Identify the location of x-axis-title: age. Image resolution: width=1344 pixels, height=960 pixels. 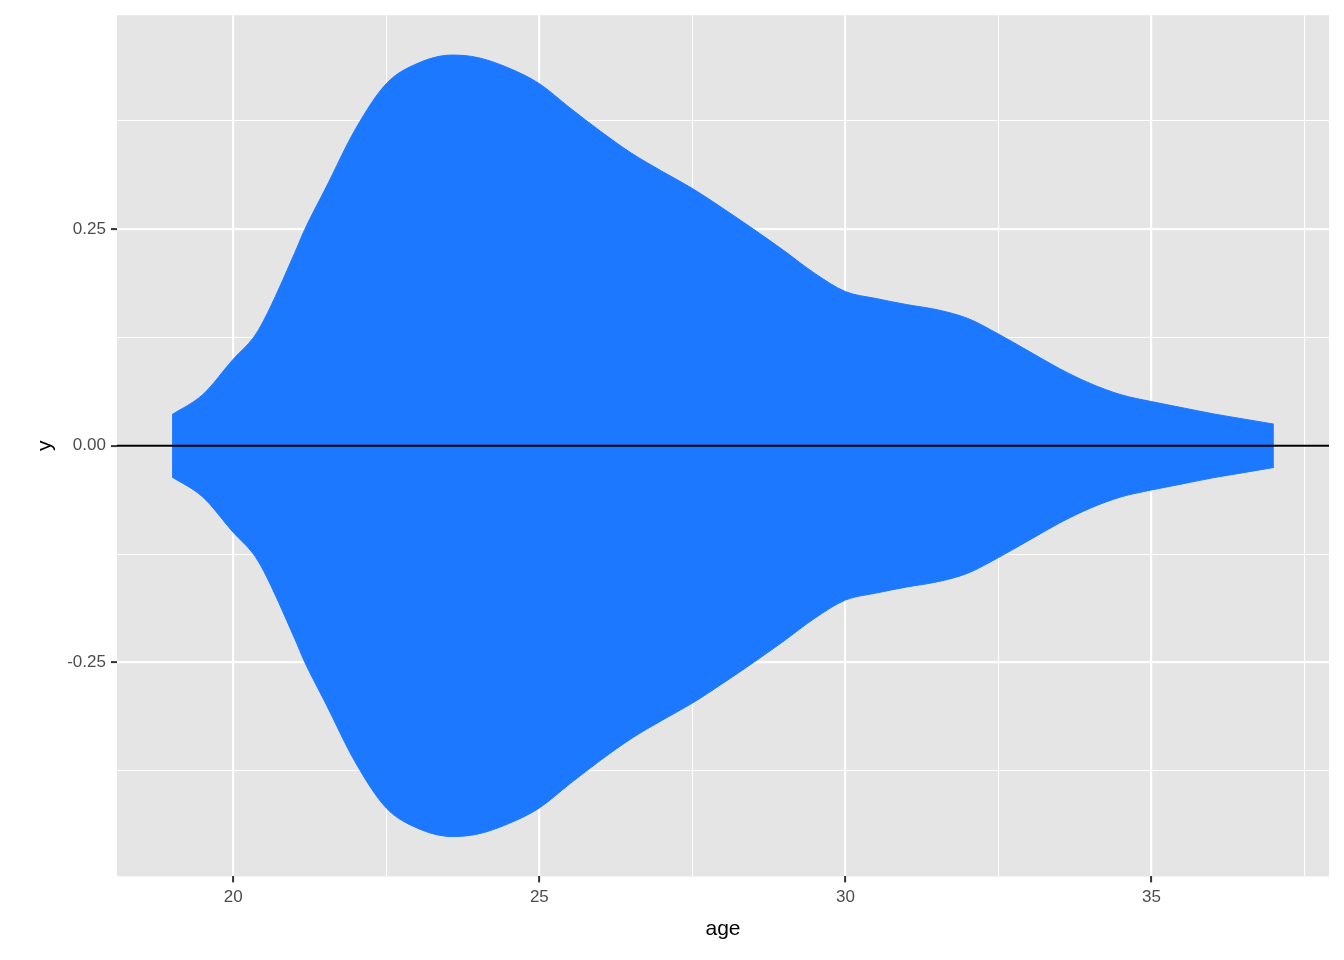
(723, 928).